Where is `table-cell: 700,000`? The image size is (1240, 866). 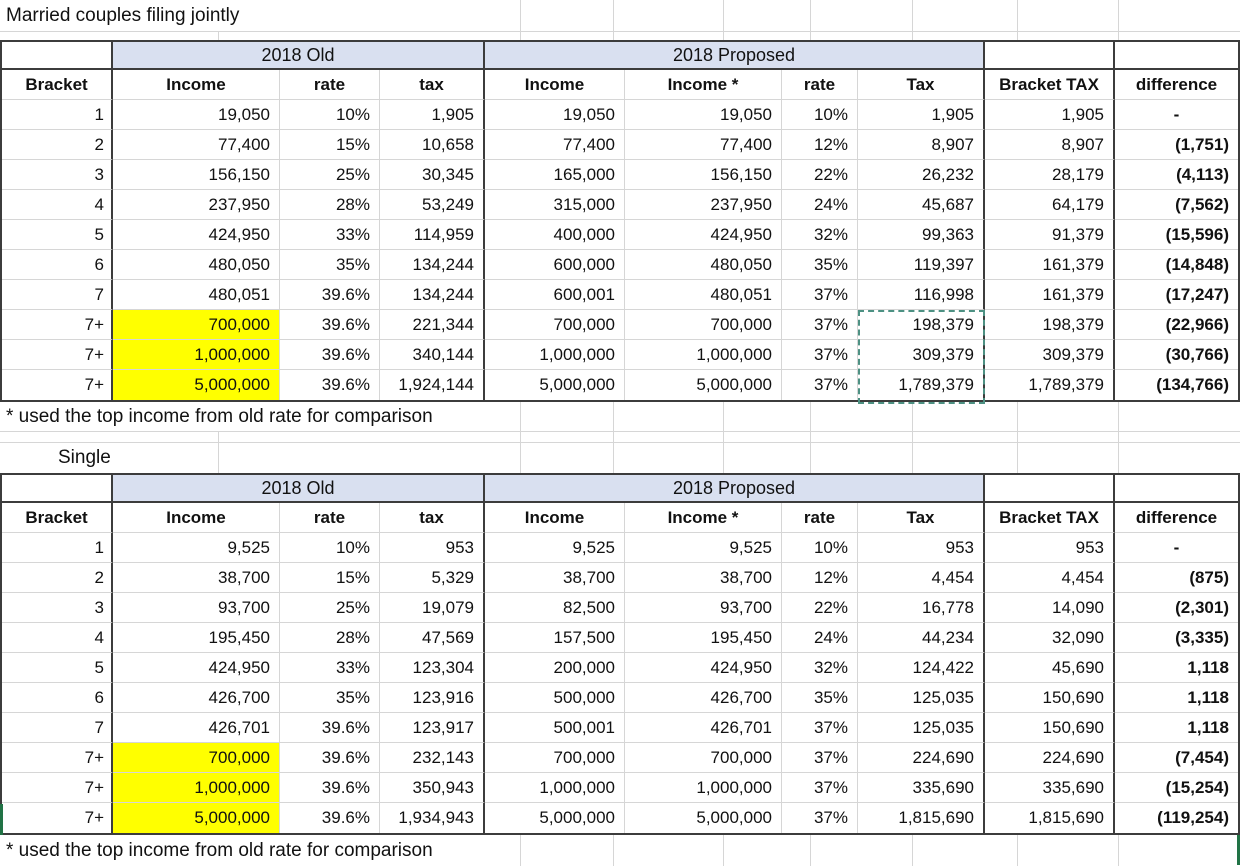
table-cell: 700,000 is located at coordinates (196, 758).